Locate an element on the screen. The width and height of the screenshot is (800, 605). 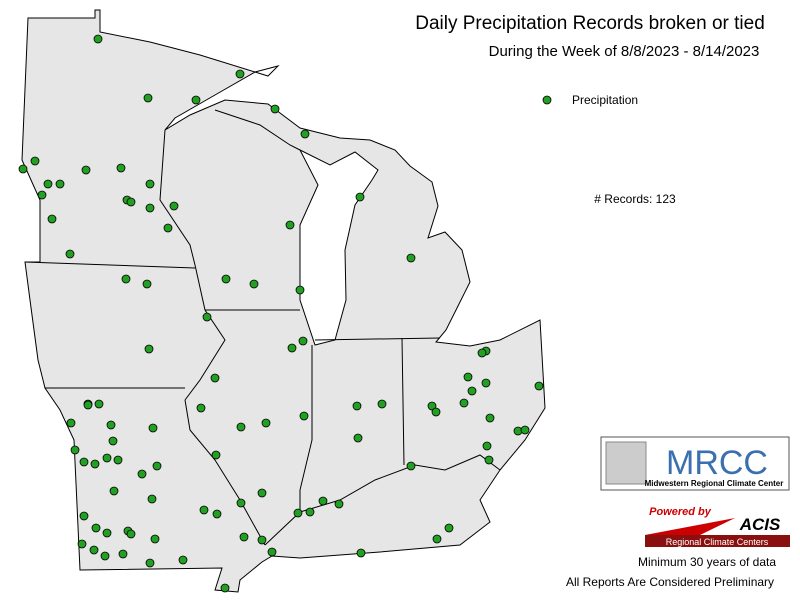
acis-subtext: Regional Climate Centers is located at coordinates (717, 542).